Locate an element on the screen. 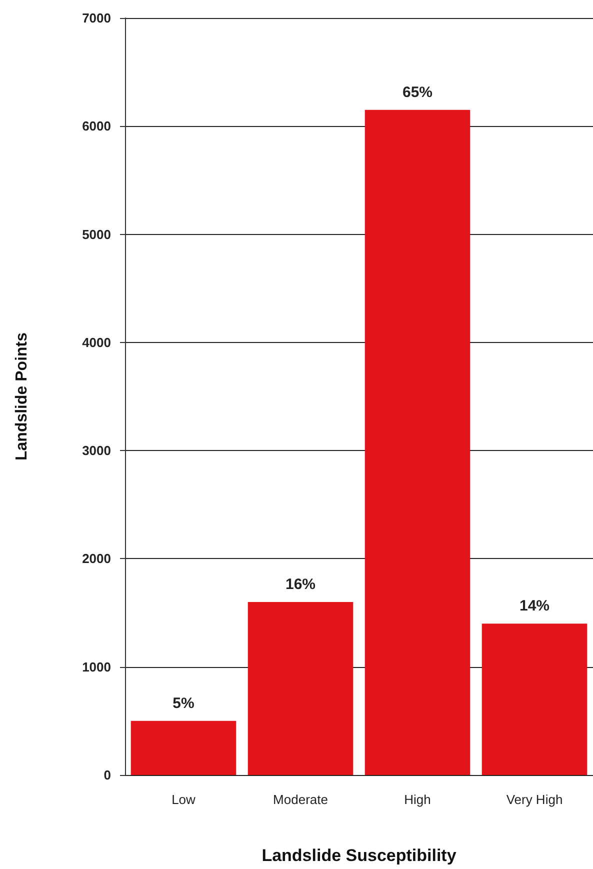 This screenshot has width=593, height=869. y-tick-label: 4000 is located at coordinates (96, 342).